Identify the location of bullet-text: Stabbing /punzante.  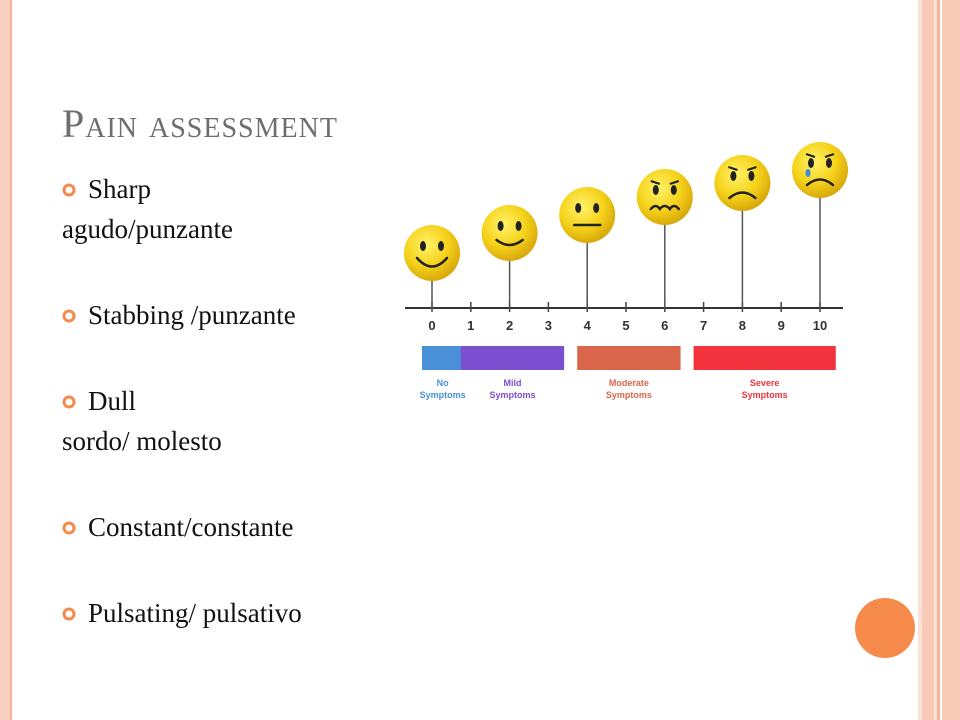
(192, 314).